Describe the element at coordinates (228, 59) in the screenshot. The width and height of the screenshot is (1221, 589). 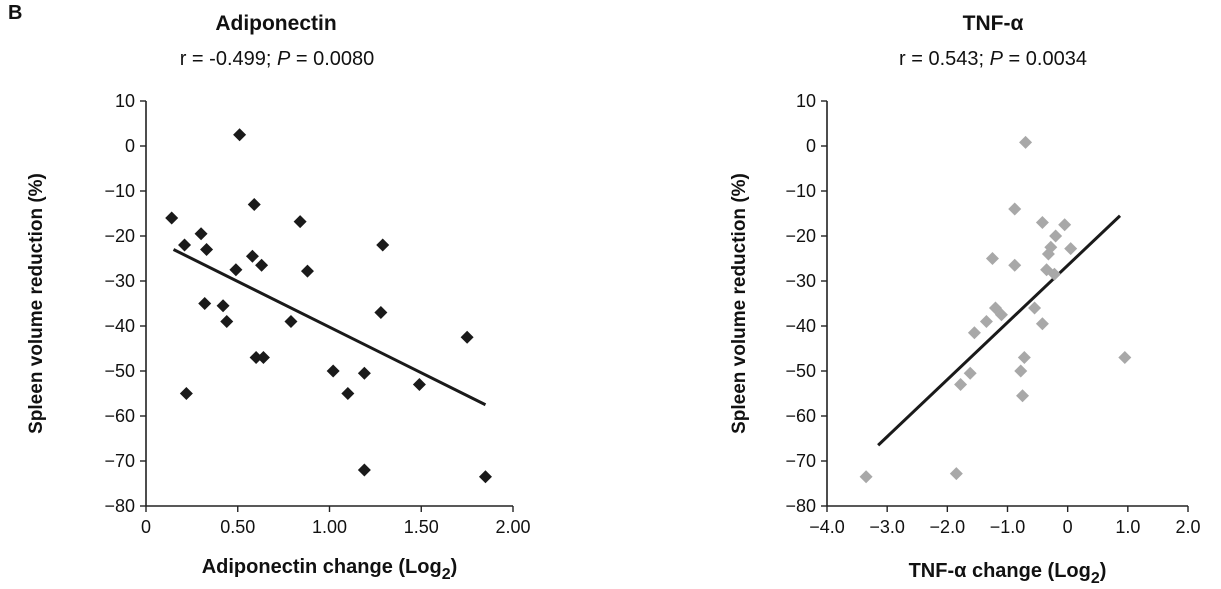
I see `subtitle-prefix: r = -0.499;` at that location.